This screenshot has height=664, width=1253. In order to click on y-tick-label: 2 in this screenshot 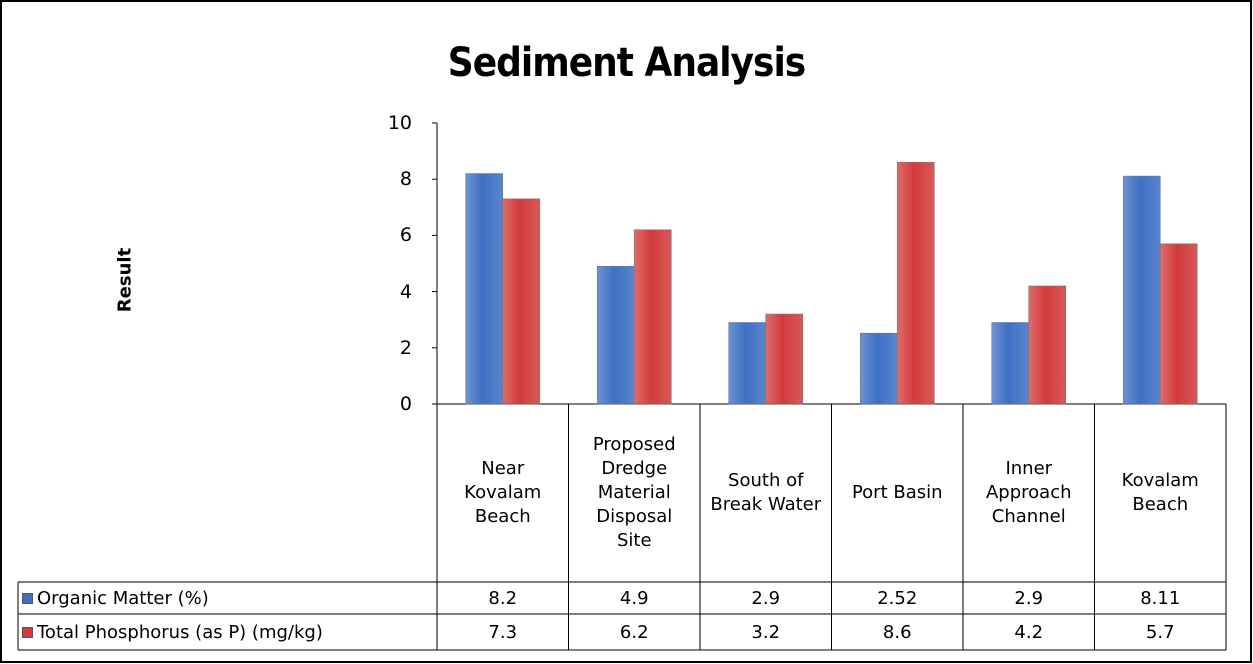, I will do `click(405, 347)`.